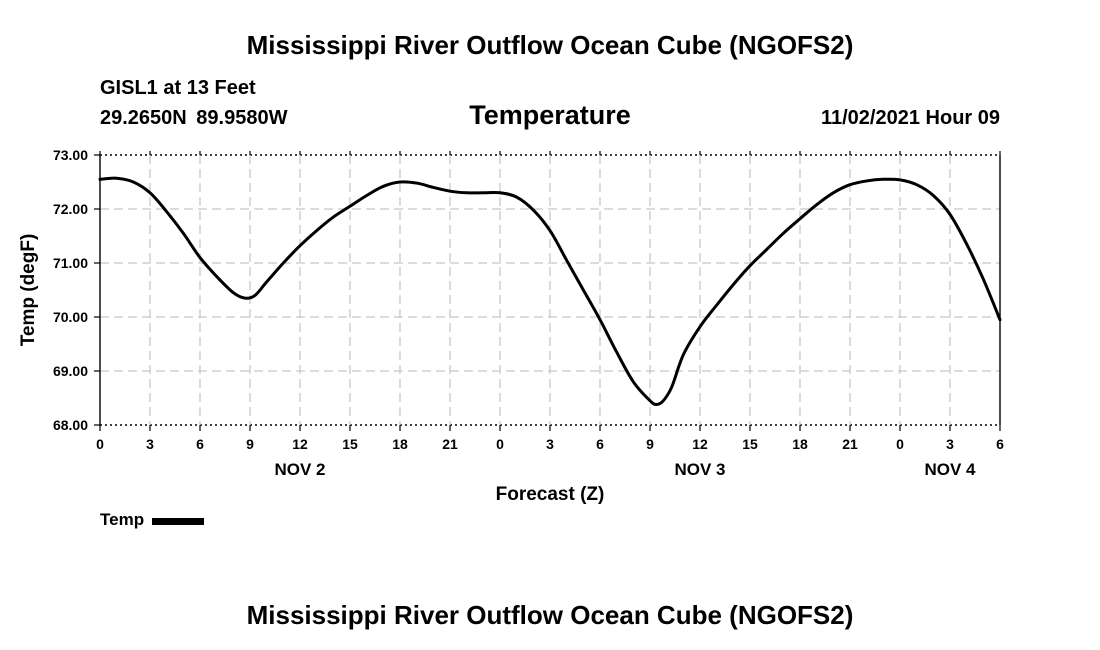  What do you see at coordinates (194, 118) in the screenshot?
I see `location-label: 29.2650N 89.9580W` at bounding box center [194, 118].